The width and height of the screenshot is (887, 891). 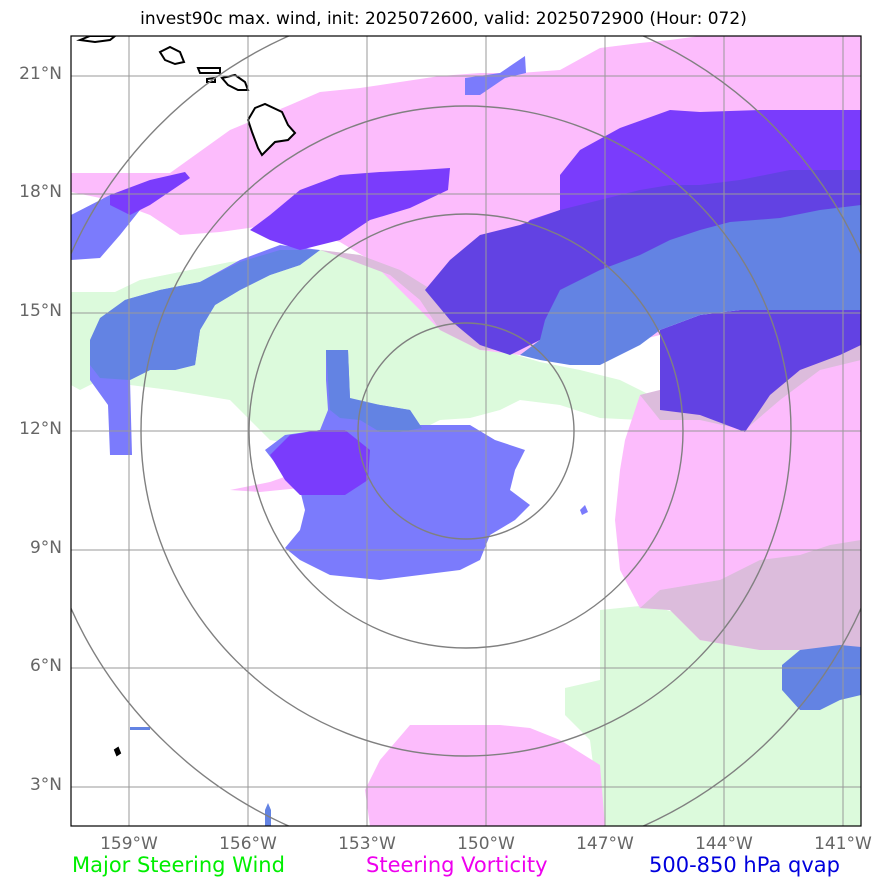 I want to click on lon-label-153w: 153°W, so click(x=367, y=844).